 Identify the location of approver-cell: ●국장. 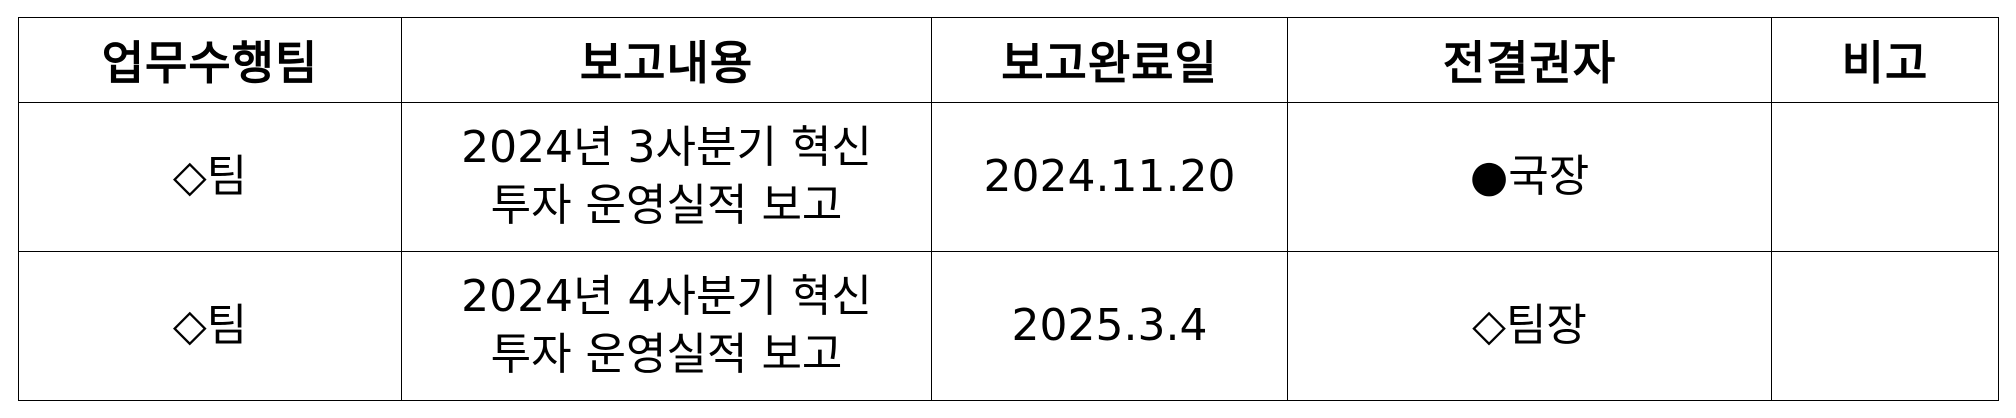
(1529, 177).